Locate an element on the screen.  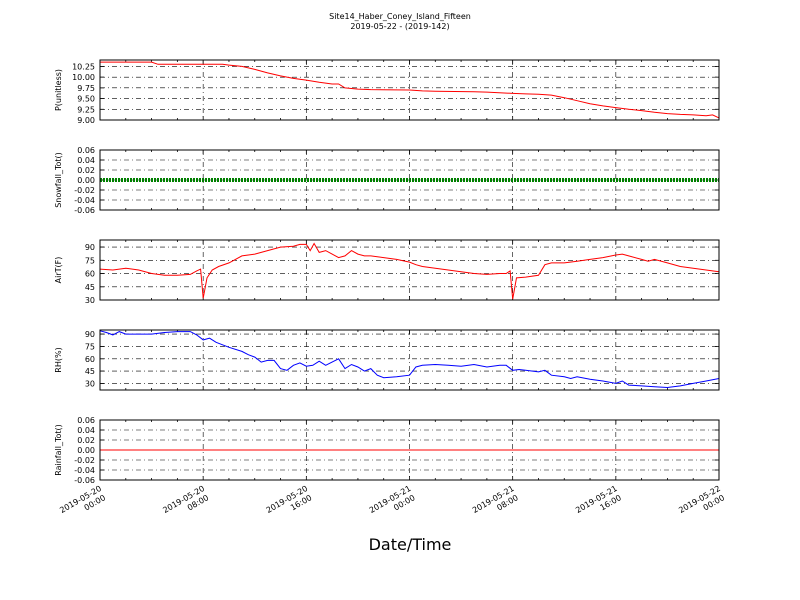
x-tick-label: 2019-05-2108:00 is located at coordinates (496, 504).